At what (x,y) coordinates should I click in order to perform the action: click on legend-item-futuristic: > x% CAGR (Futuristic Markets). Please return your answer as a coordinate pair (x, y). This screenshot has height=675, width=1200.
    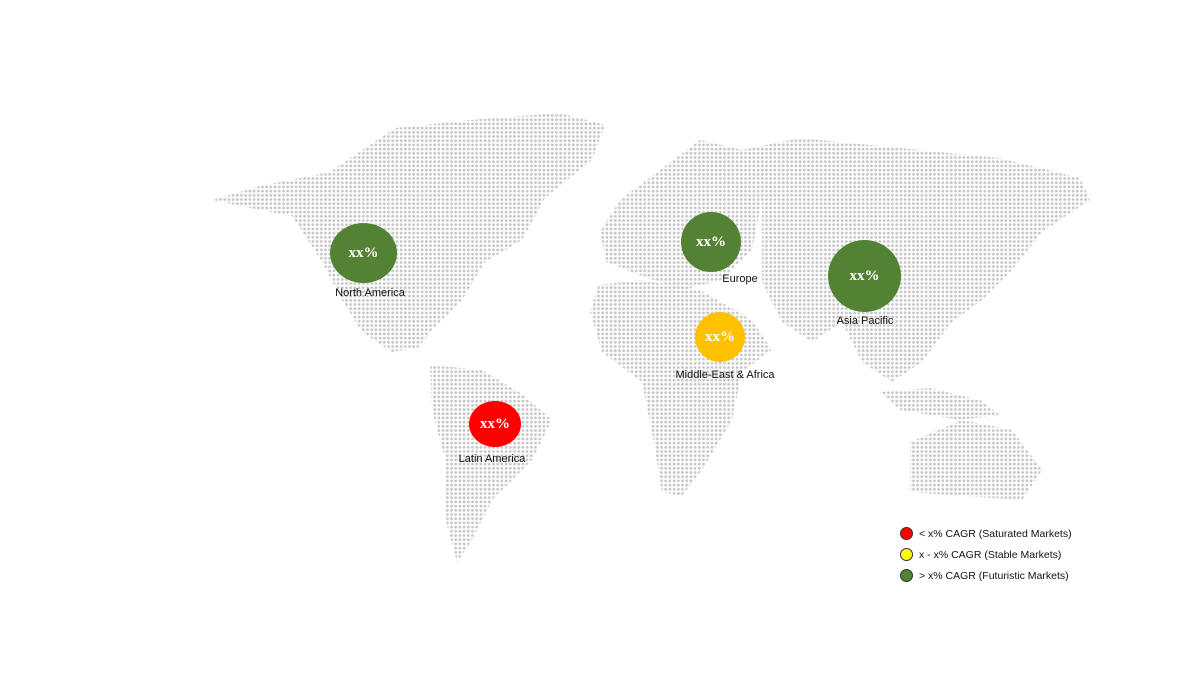
    Looking at the image, I should click on (986, 575).